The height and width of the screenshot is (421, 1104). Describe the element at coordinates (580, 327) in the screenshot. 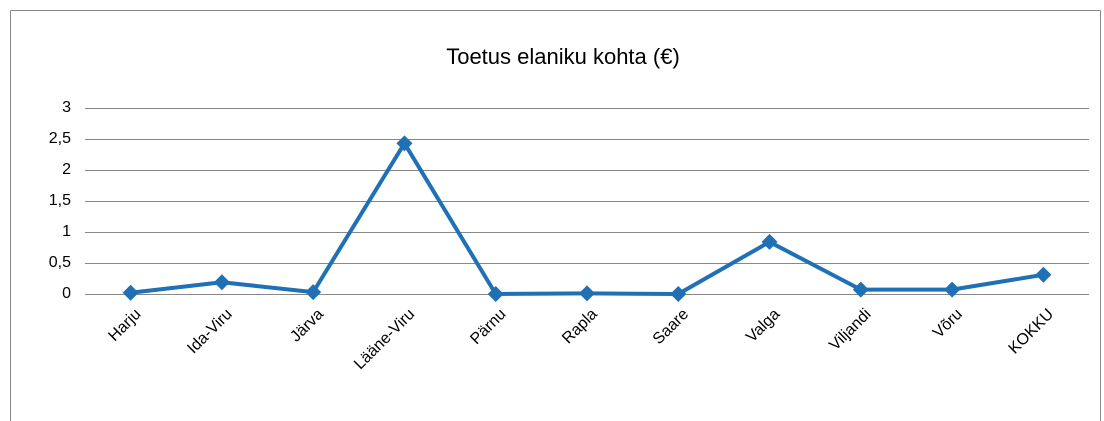

I see `x-tick-label: Rapla` at that location.